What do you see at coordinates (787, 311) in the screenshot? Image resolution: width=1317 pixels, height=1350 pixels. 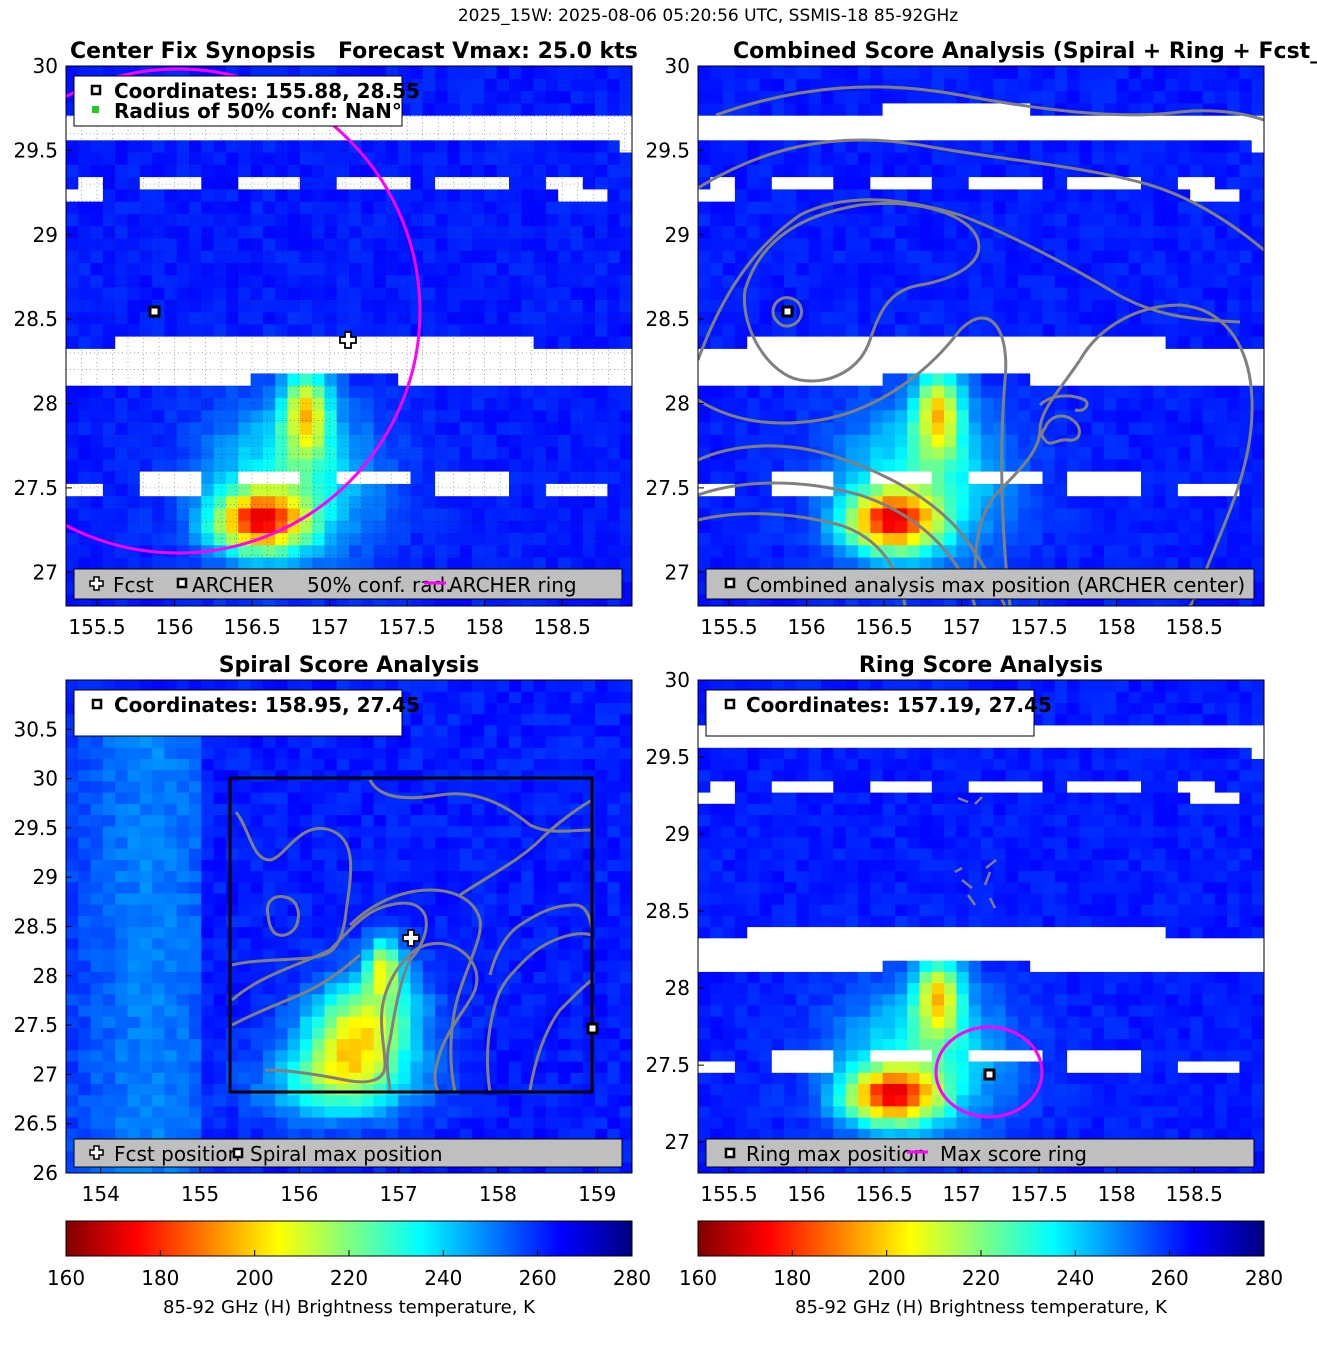 I see `panel2-combined-max-marker` at bounding box center [787, 311].